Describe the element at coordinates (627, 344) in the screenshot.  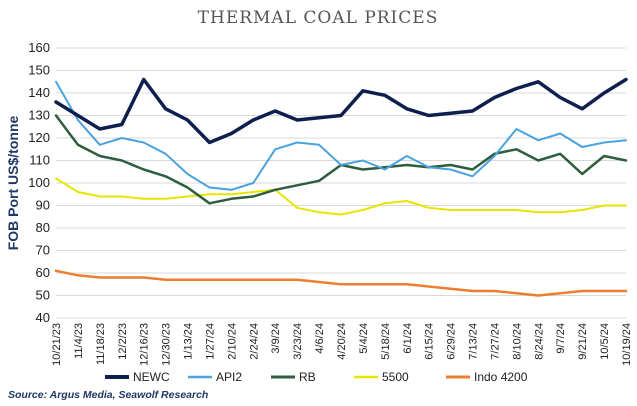
I see `x-tick-label: 10/19/24` at that location.